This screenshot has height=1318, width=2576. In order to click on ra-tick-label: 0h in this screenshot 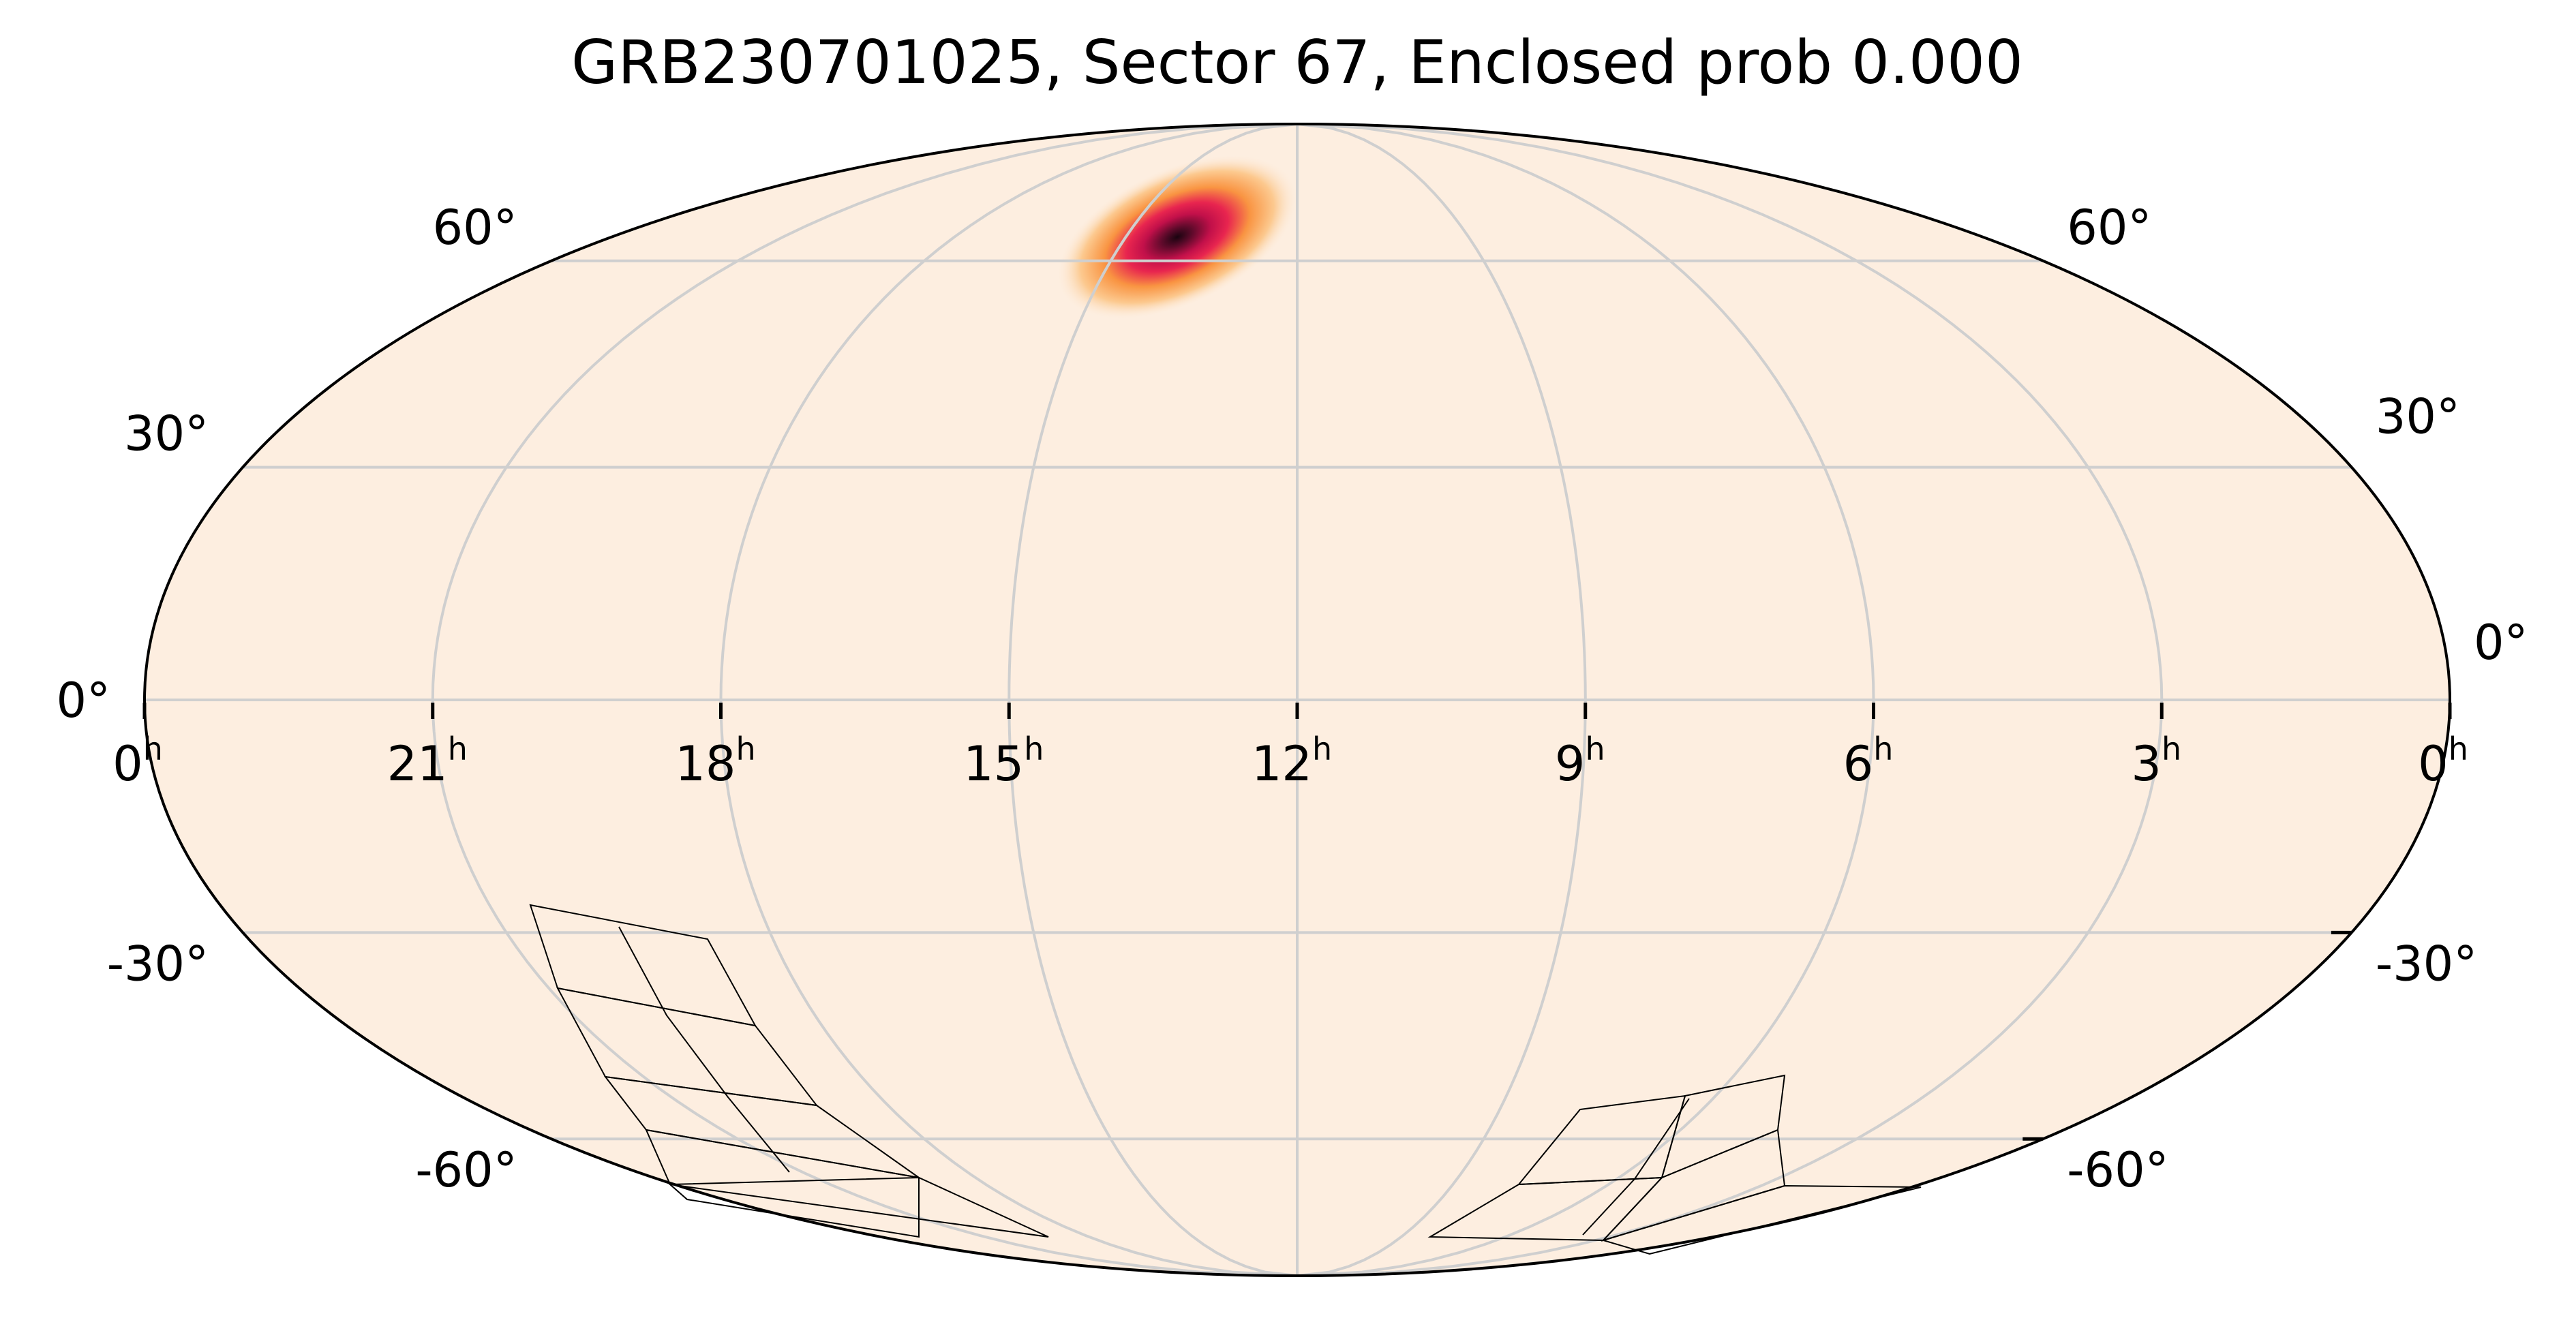, I will do `click(2443, 761)`.